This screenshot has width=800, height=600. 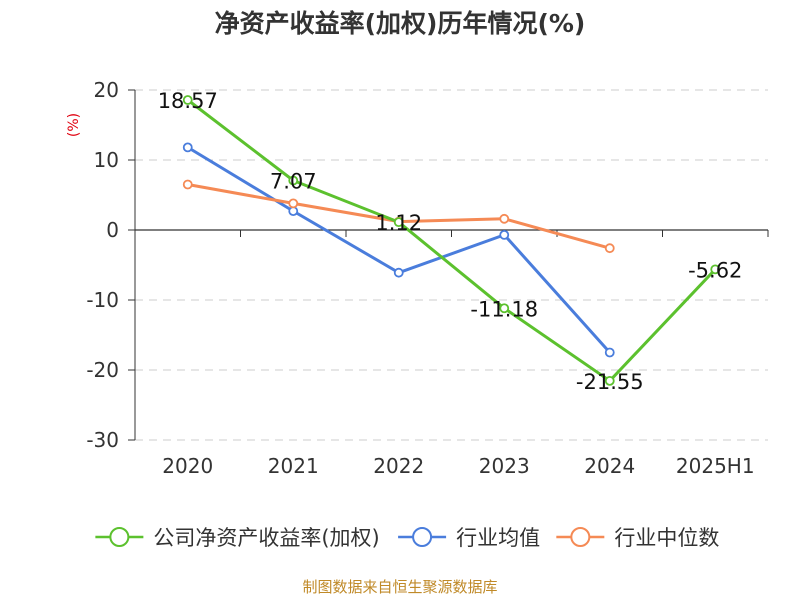 I want to click on data-label: -21.55, so click(x=610, y=382).